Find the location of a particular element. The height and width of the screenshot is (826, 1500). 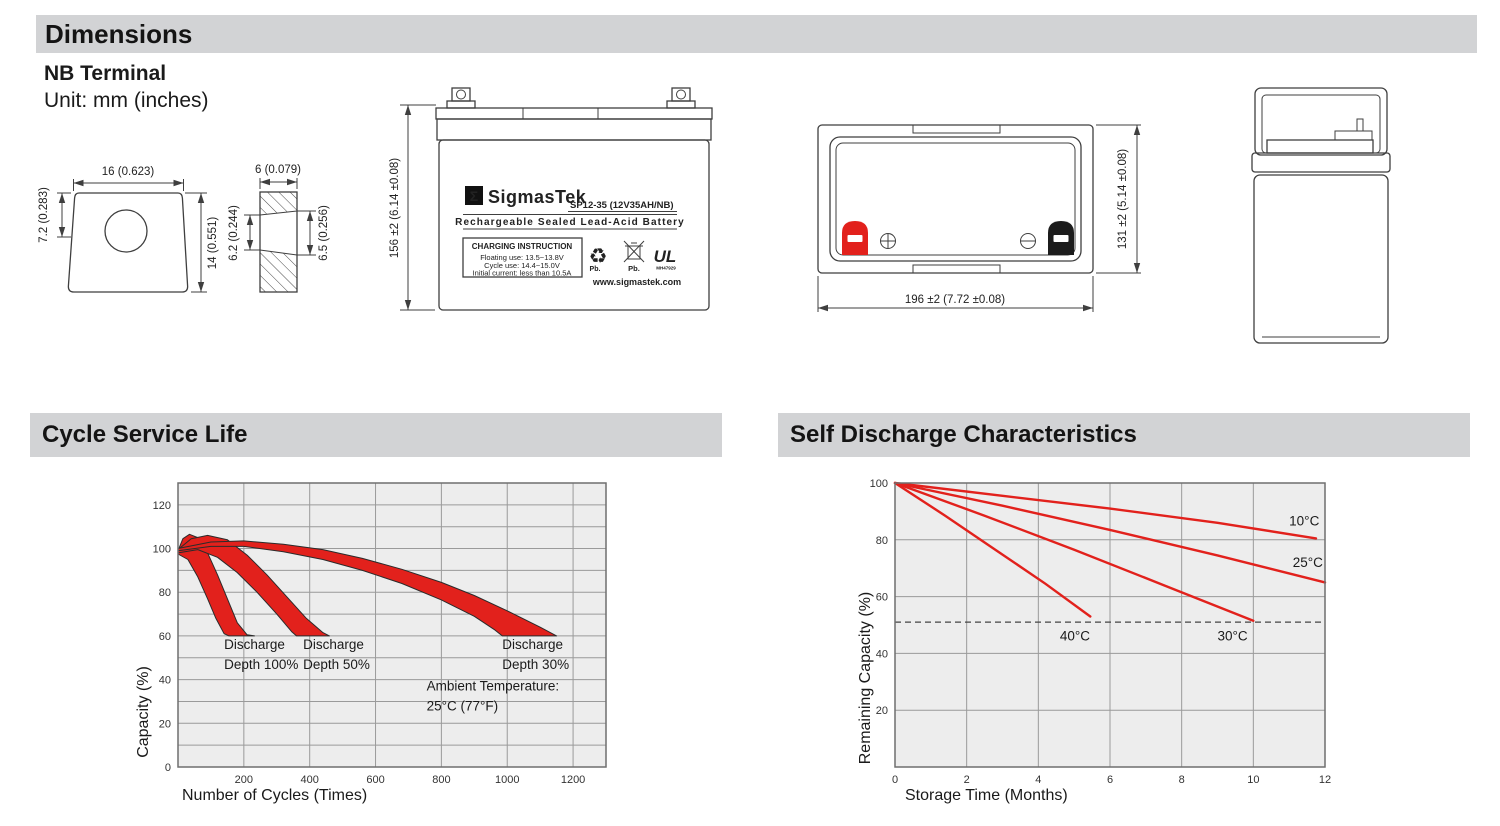

svg-text: 120 is located at coordinates (162, 506).